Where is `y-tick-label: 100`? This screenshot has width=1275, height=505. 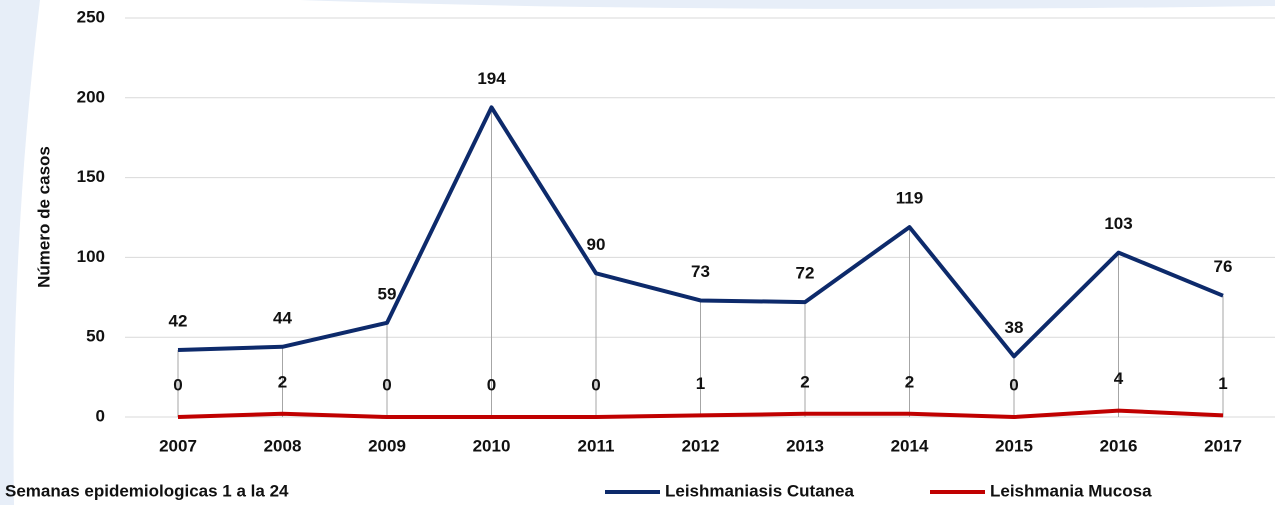 y-tick-label: 100 is located at coordinates (91, 256).